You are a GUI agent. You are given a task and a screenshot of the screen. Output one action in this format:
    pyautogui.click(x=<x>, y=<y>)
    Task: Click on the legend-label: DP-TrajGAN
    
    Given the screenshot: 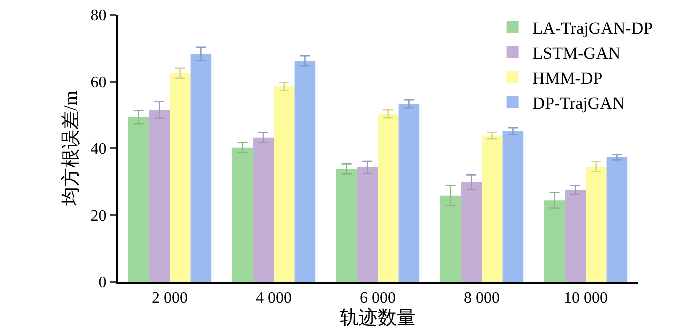 What is the action you would take?
    pyautogui.click(x=578, y=104)
    